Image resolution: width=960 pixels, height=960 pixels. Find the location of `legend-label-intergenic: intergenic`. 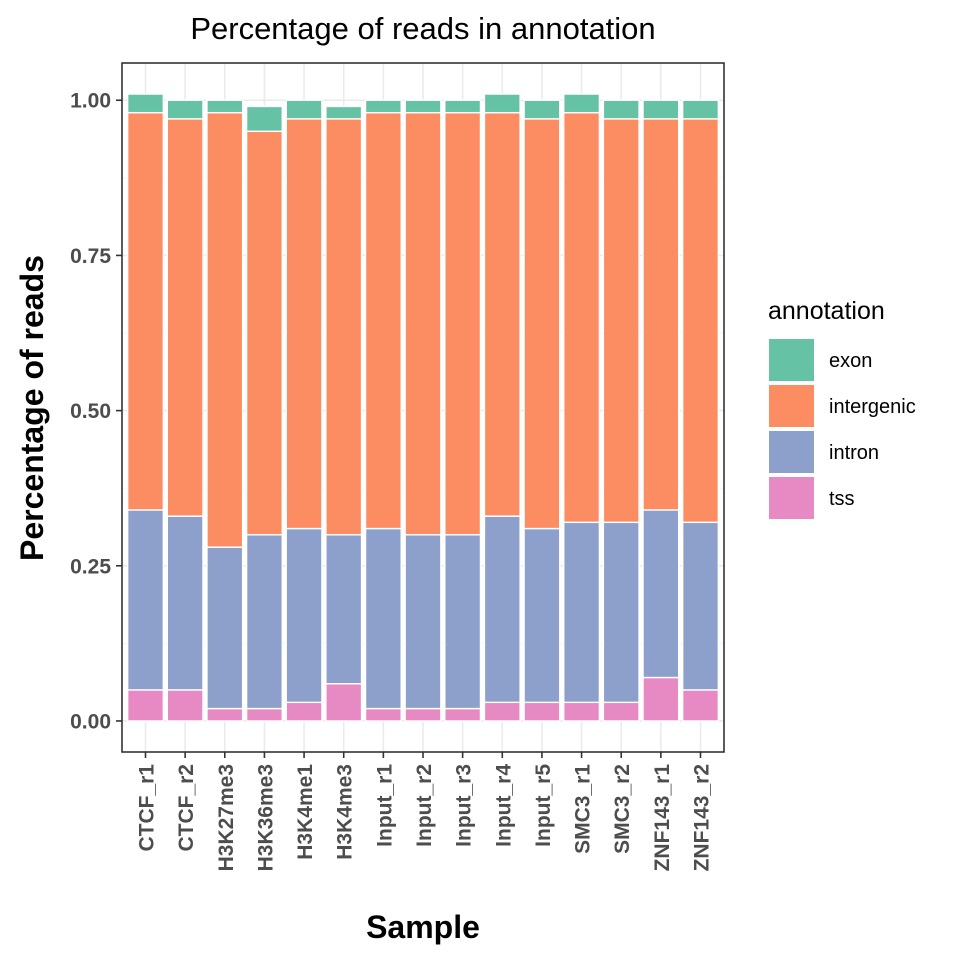

legend-label-intergenic: intergenic is located at coordinates (872, 407).